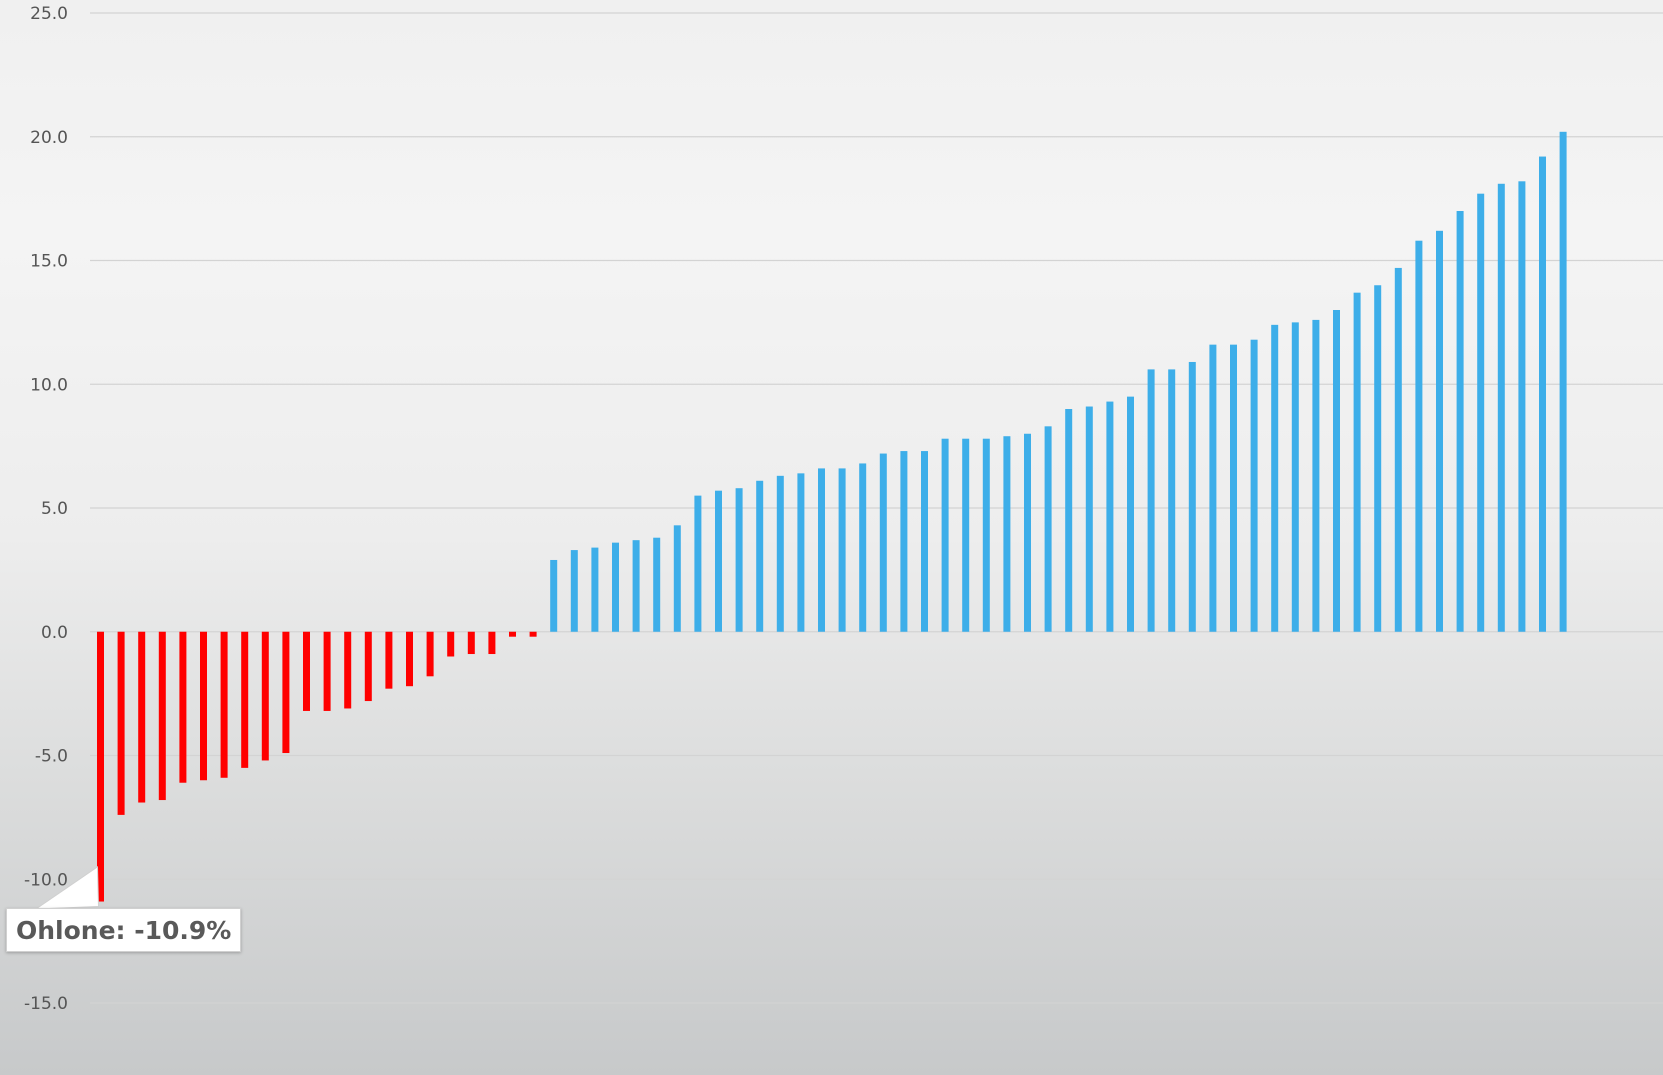 The height and width of the screenshot is (1075, 1663). I want to click on y-axis-tick-labels: 25.0 20.0 15.0 10.0 5.0 0.0 -5.0 -10.0 -15.0, so click(46, 509).